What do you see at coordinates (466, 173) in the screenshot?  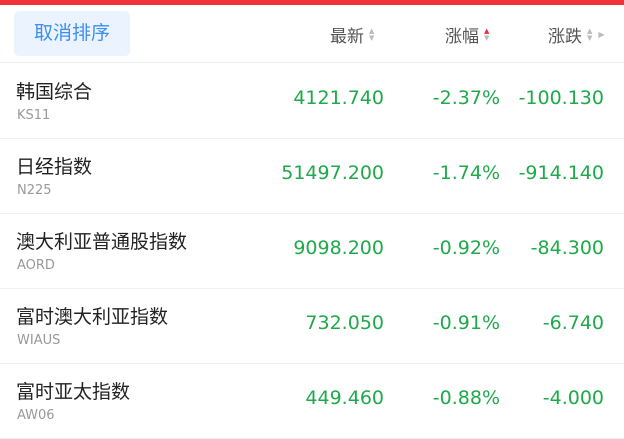 I see `percent-change: -1.74%` at bounding box center [466, 173].